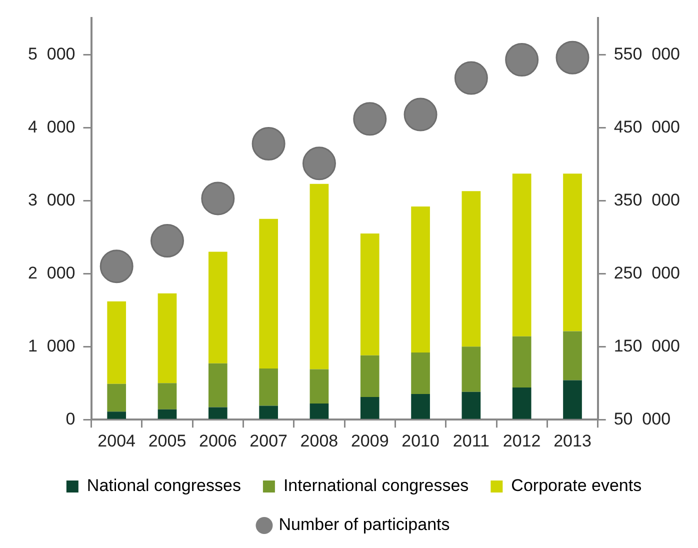  I want to click on x-tick-label: 2009, so click(369, 440).